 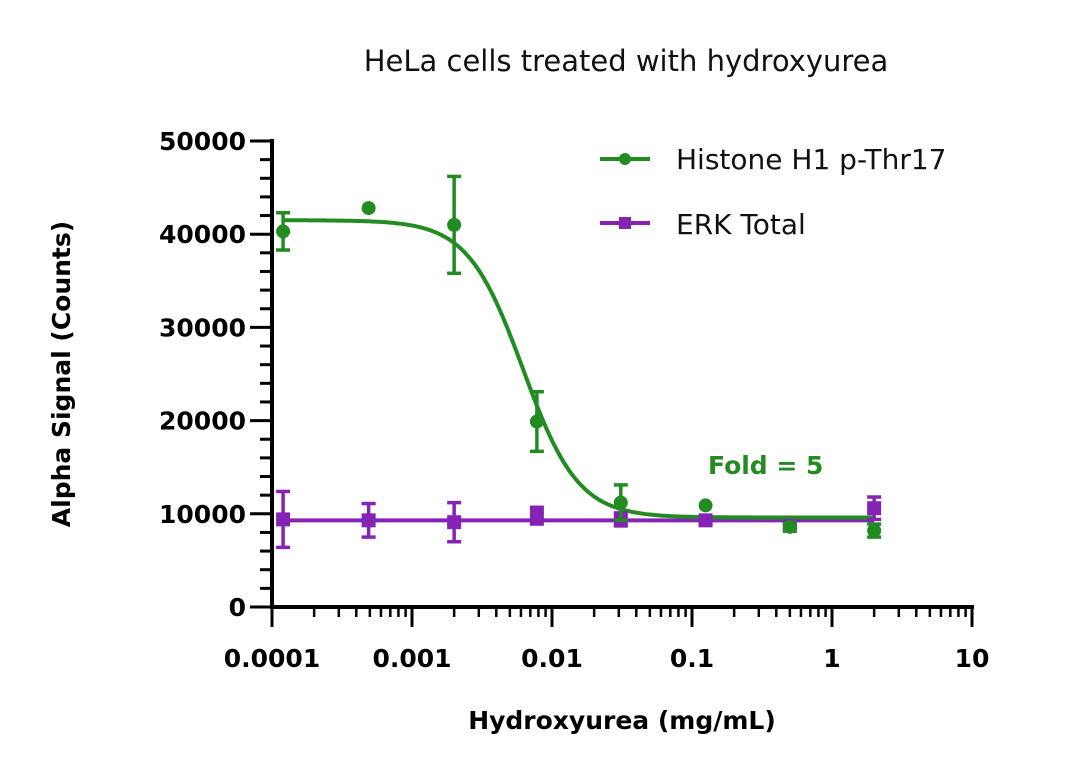 I want to click on y-tick-label: 0, so click(x=237, y=607).